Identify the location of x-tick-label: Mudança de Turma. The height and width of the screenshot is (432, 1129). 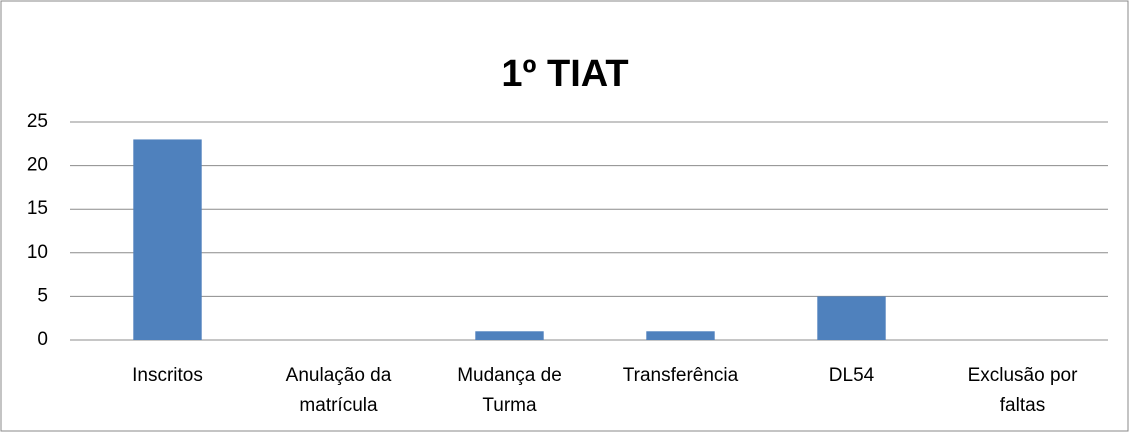
(509, 390).